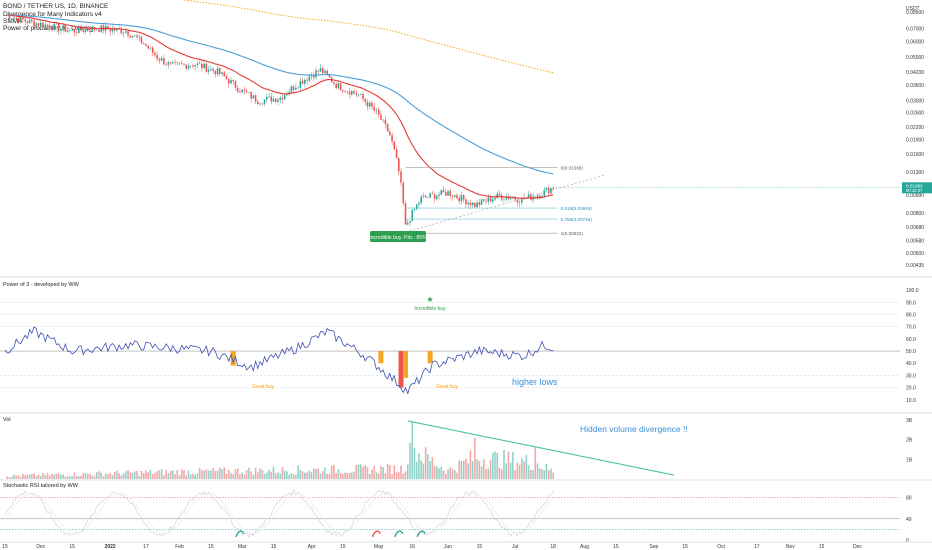 Image resolution: width=932 pixels, height=550 pixels. What do you see at coordinates (56, 6) in the screenshot?
I see `symbol-title: BOND / TETHER US, 1D, BINANCE` at bounding box center [56, 6].